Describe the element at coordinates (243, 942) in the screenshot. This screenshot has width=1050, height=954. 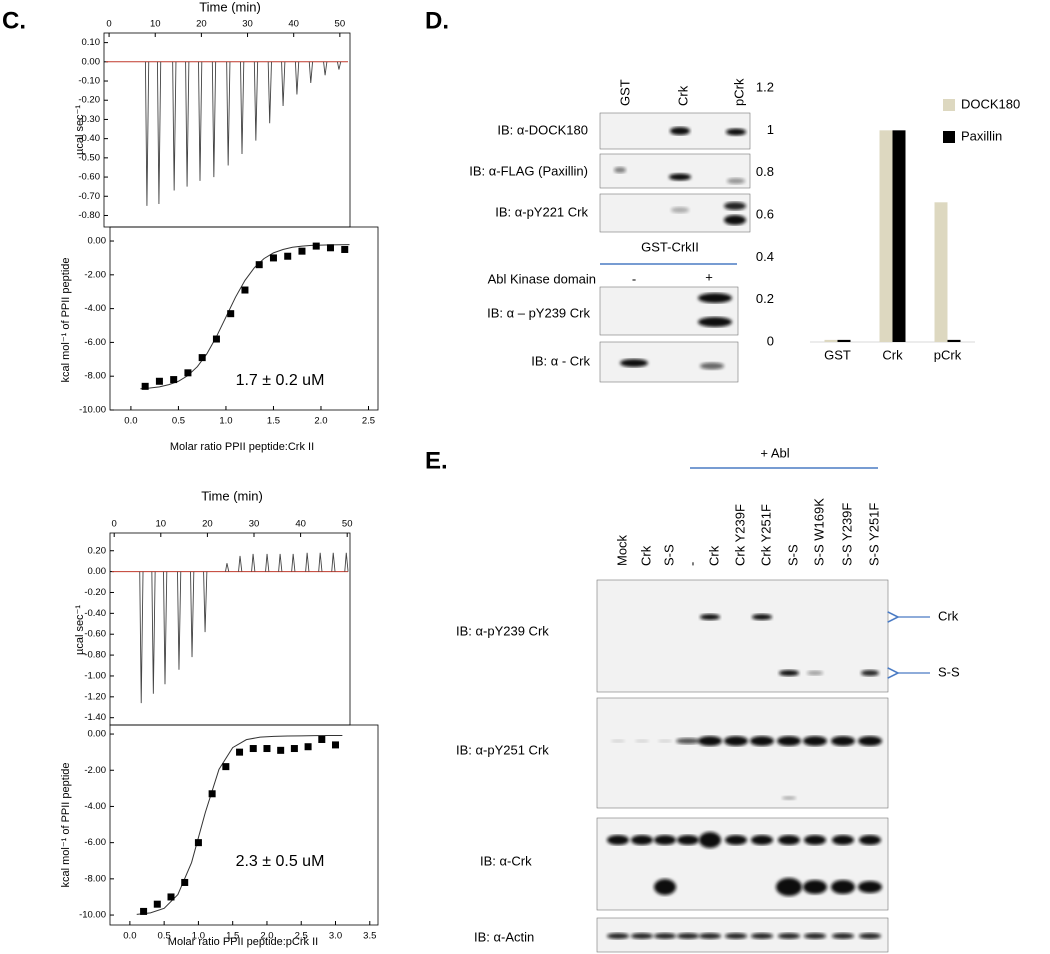
I see `x-axis-title: Molar ratio PPII peptide:pCrk II` at that location.